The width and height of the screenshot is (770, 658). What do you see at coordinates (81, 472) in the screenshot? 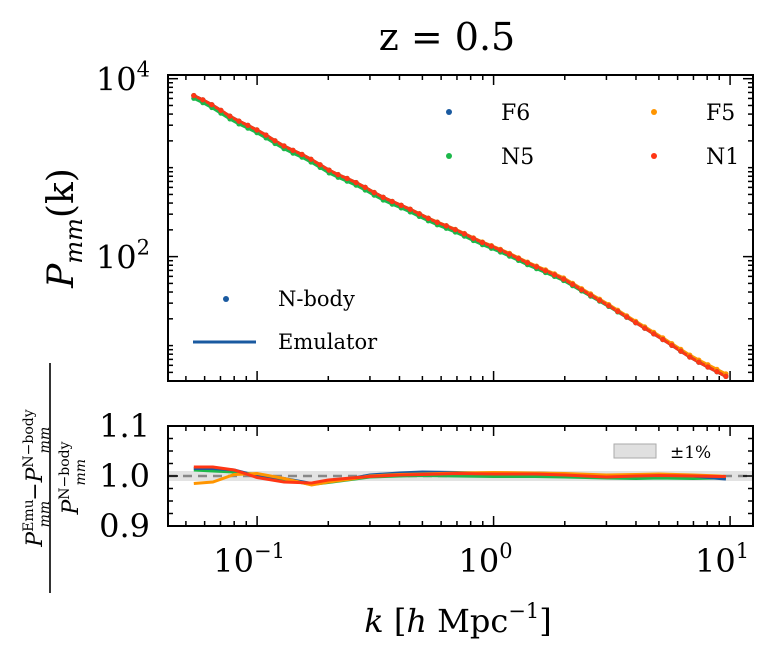
I see `ratio-den-mm: mm` at bounding box center [81, 472].